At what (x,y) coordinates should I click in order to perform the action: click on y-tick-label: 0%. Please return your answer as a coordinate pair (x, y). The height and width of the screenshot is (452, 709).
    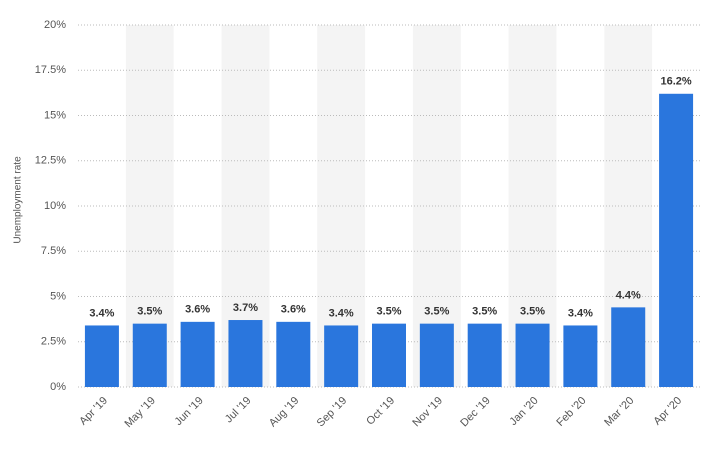
    Looking at the image, I should click on (58, 387).